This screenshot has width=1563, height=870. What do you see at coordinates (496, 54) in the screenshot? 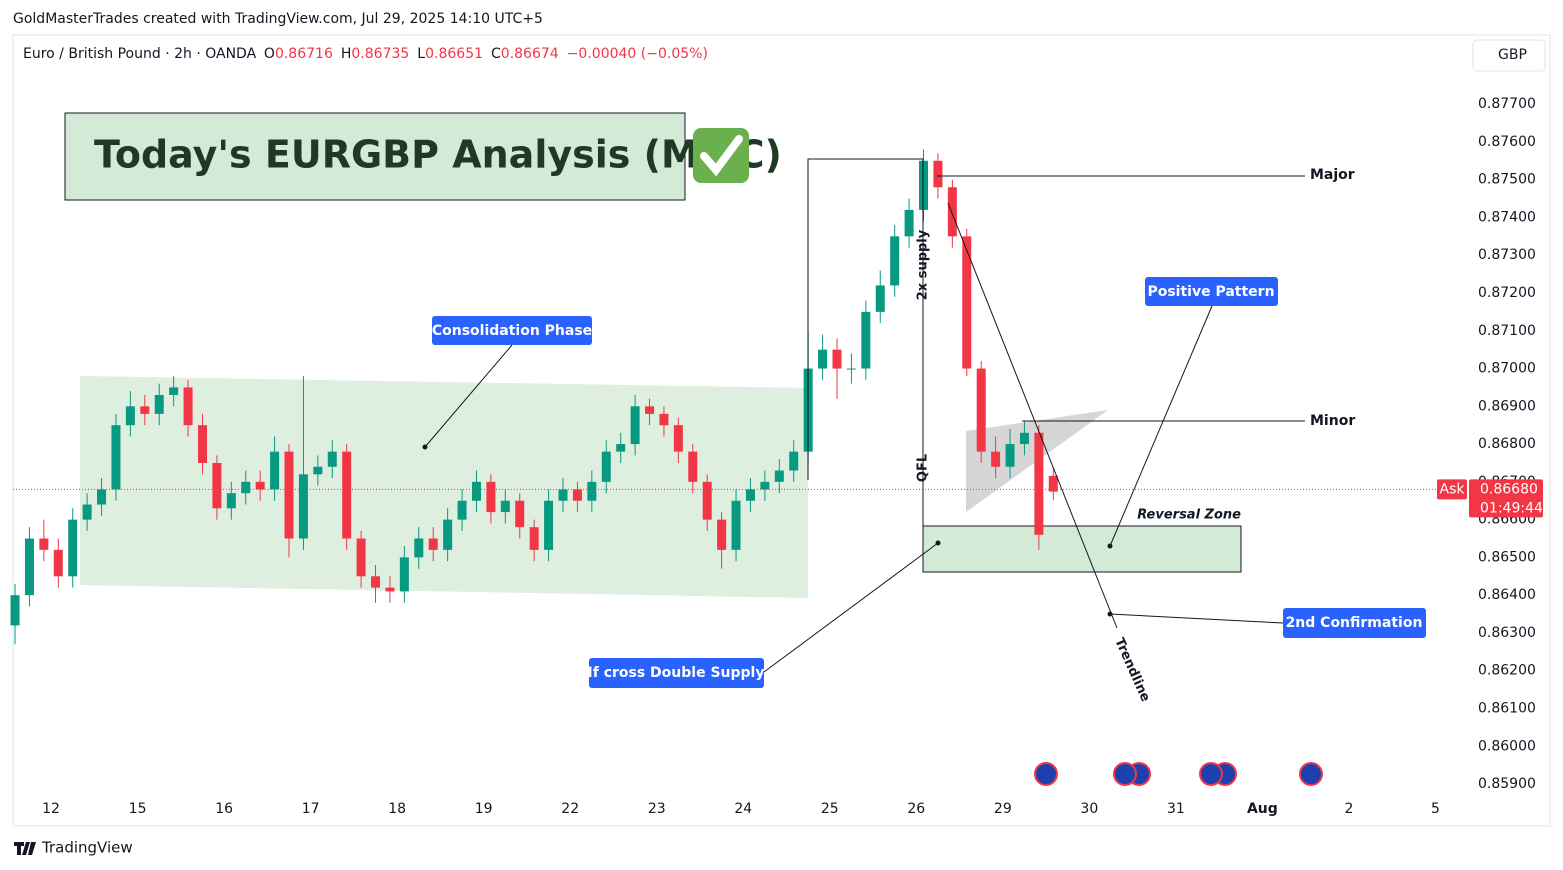
I see `ohlc-label: C` at bounding box center [496, 54].